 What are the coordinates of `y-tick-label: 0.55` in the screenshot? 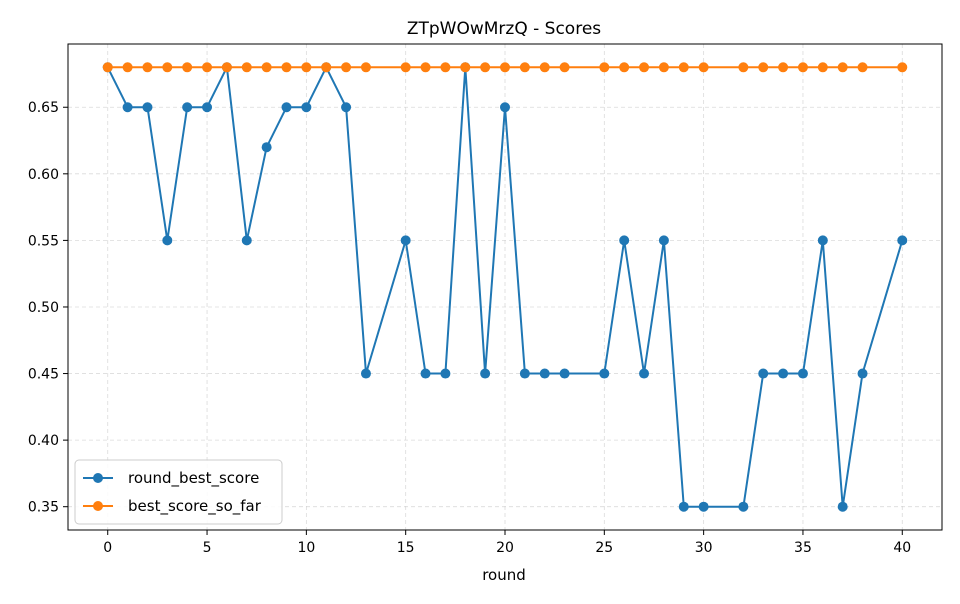 It's located at (43, 241).